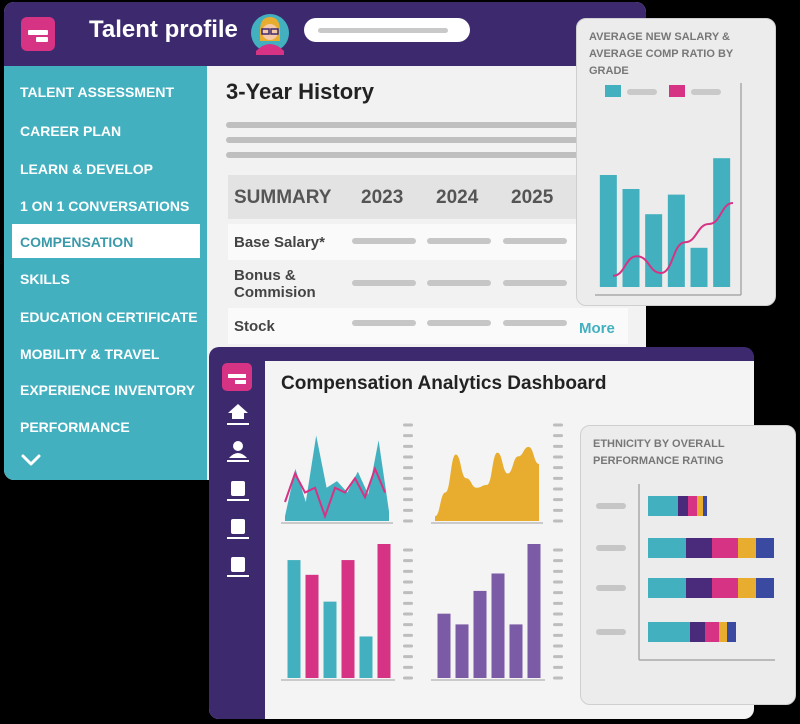 The height and width of the screenshot is (724, 800). I want to click on chevron-down-icon, so click(31, 460).